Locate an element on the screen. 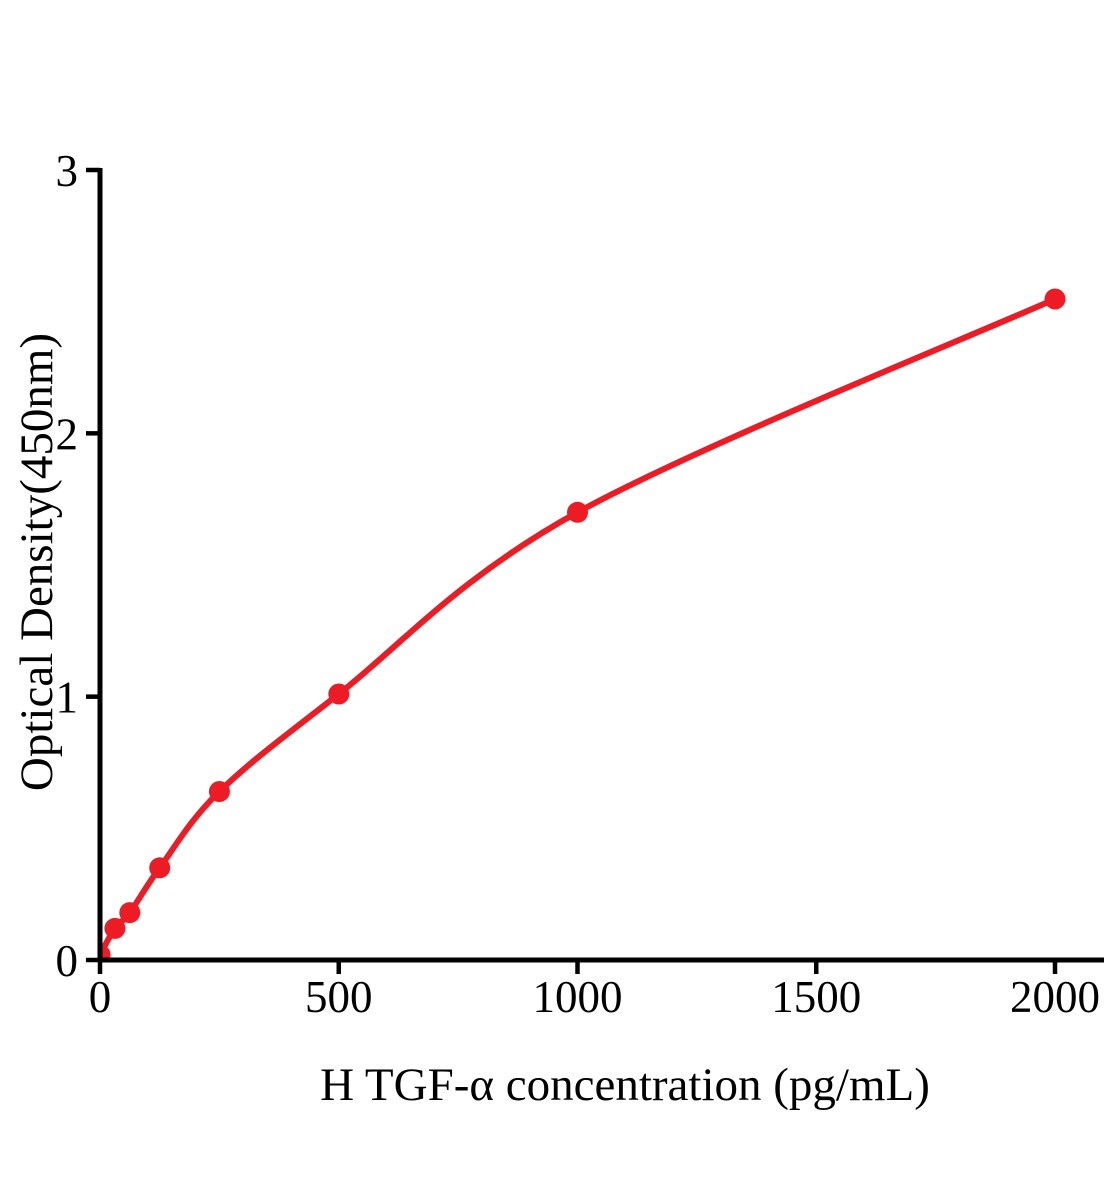  y-tick-label: 1 is located at coordinates (67, 698).